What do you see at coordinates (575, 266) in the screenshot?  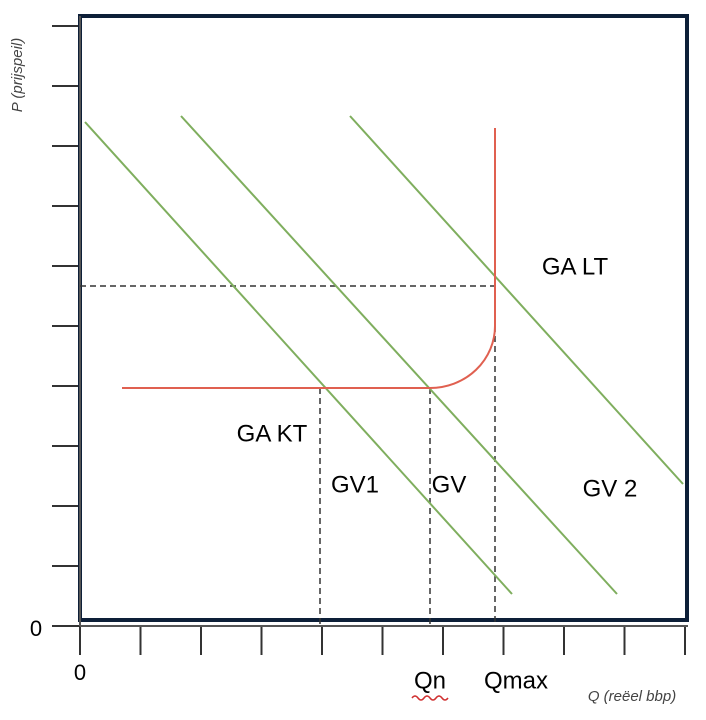 I see `ga-lt-label: GA LT` at bounding box center [575, 266].